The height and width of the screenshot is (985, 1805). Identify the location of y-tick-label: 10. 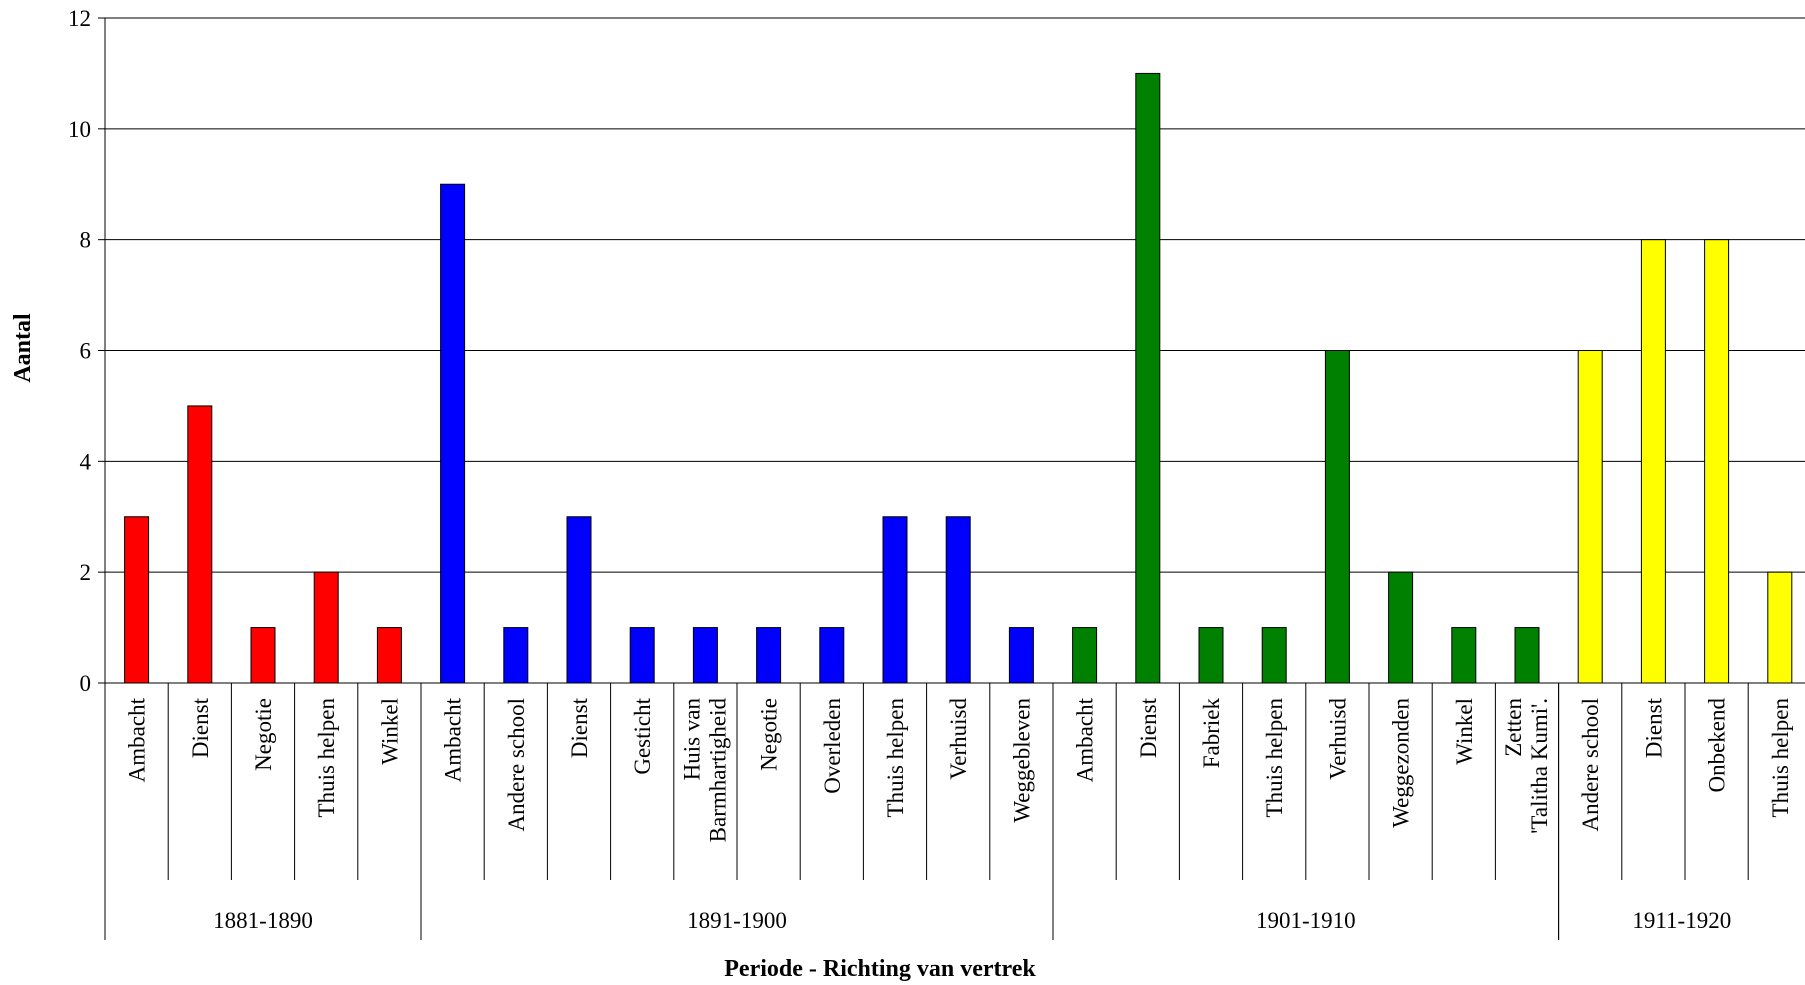
(79, 129).